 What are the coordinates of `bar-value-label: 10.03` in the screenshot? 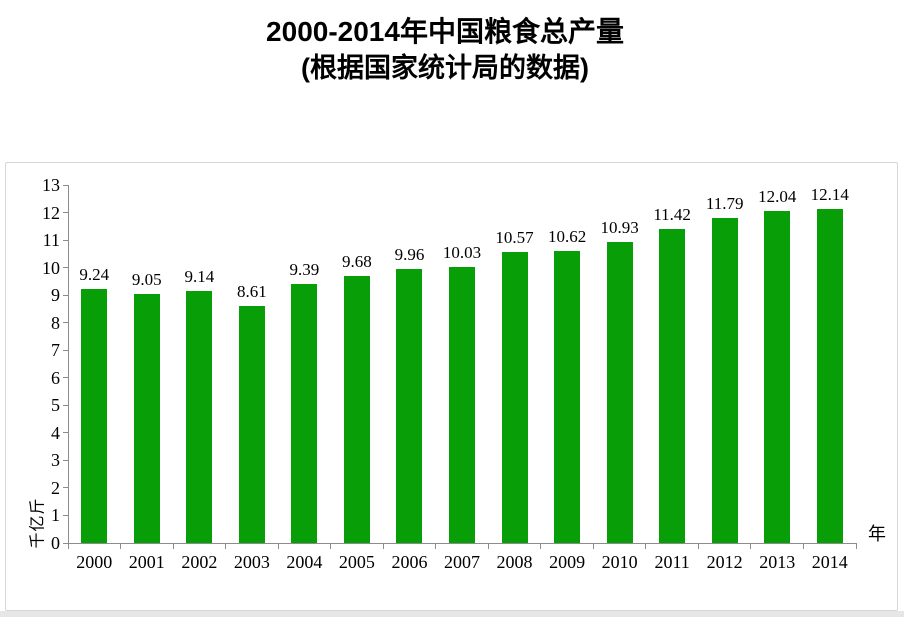 It's located at (462, 252).